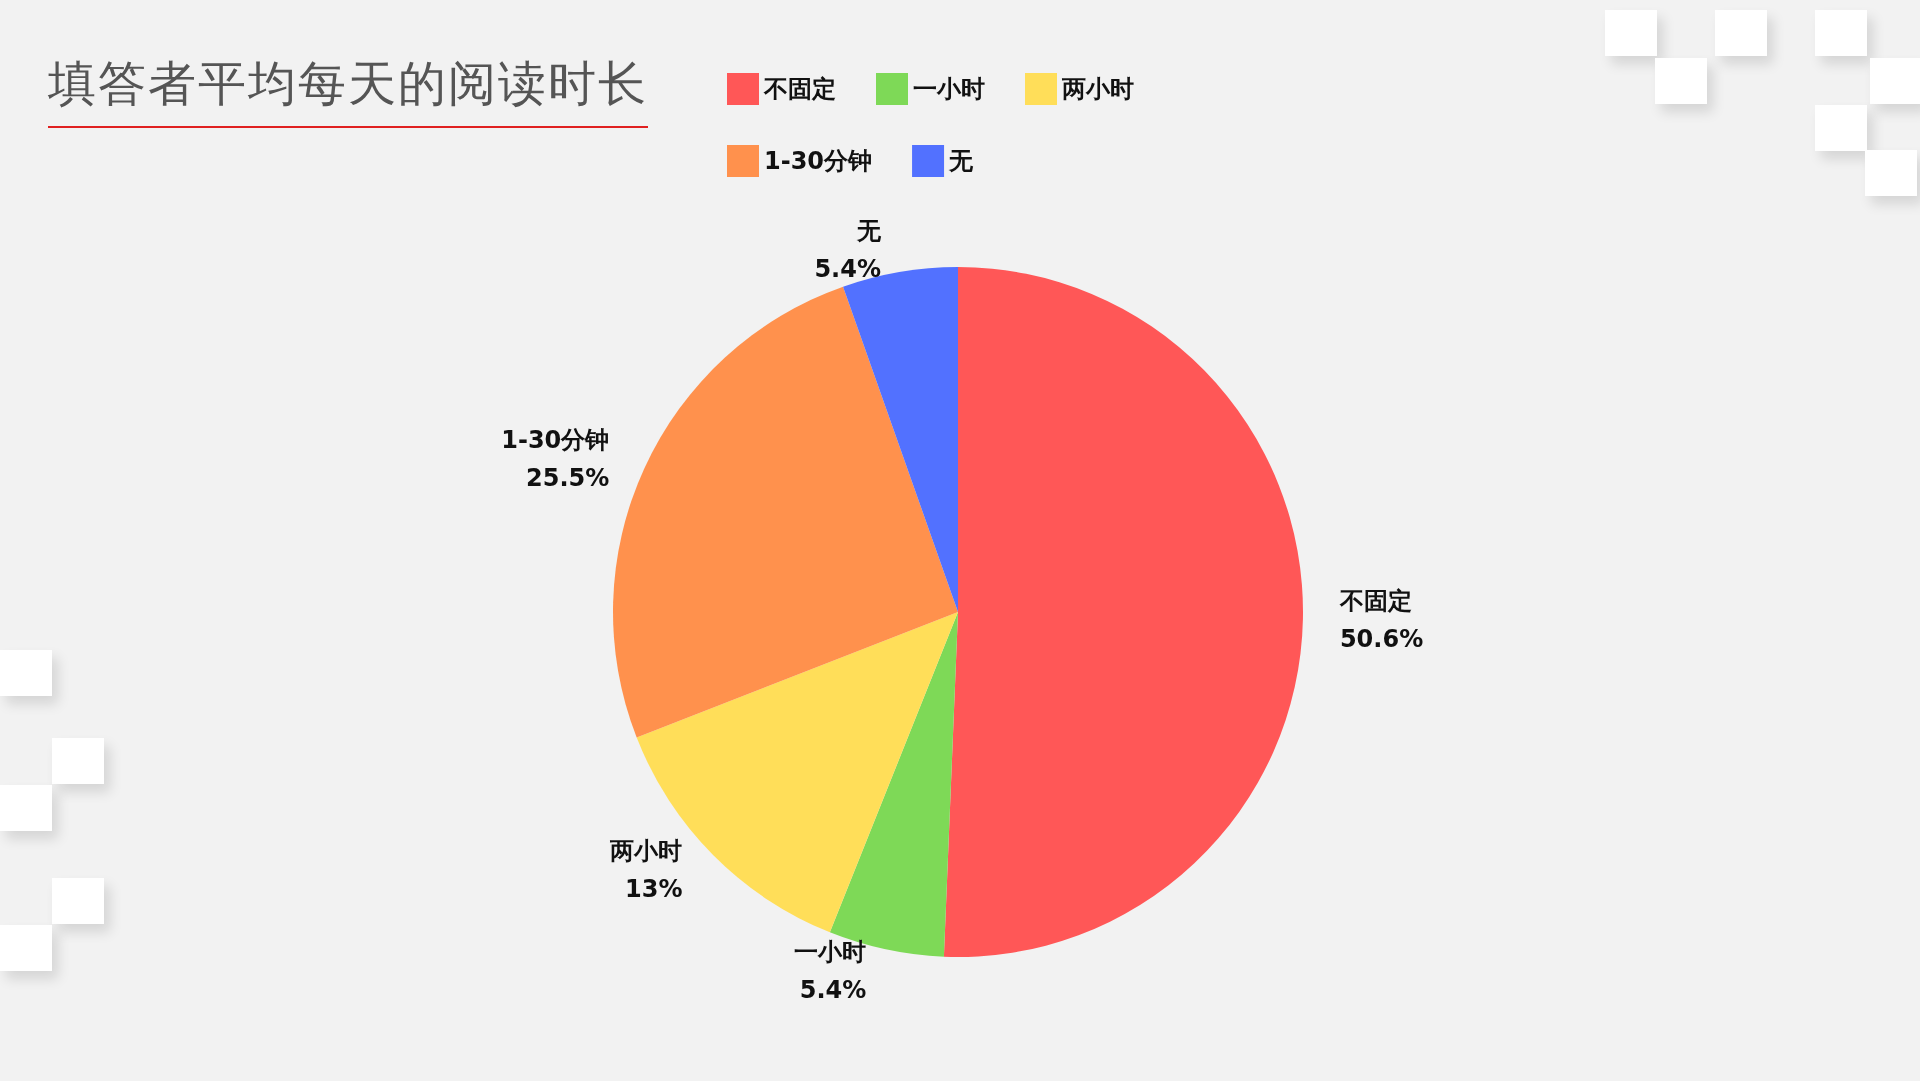 Image resolution: width=1920 pixels, height=1081 pixels. What do you see at coordinates (555, 440) in the screenshot?
I see `slice-label: 1-30分钟` at bounding box center [555, 440].